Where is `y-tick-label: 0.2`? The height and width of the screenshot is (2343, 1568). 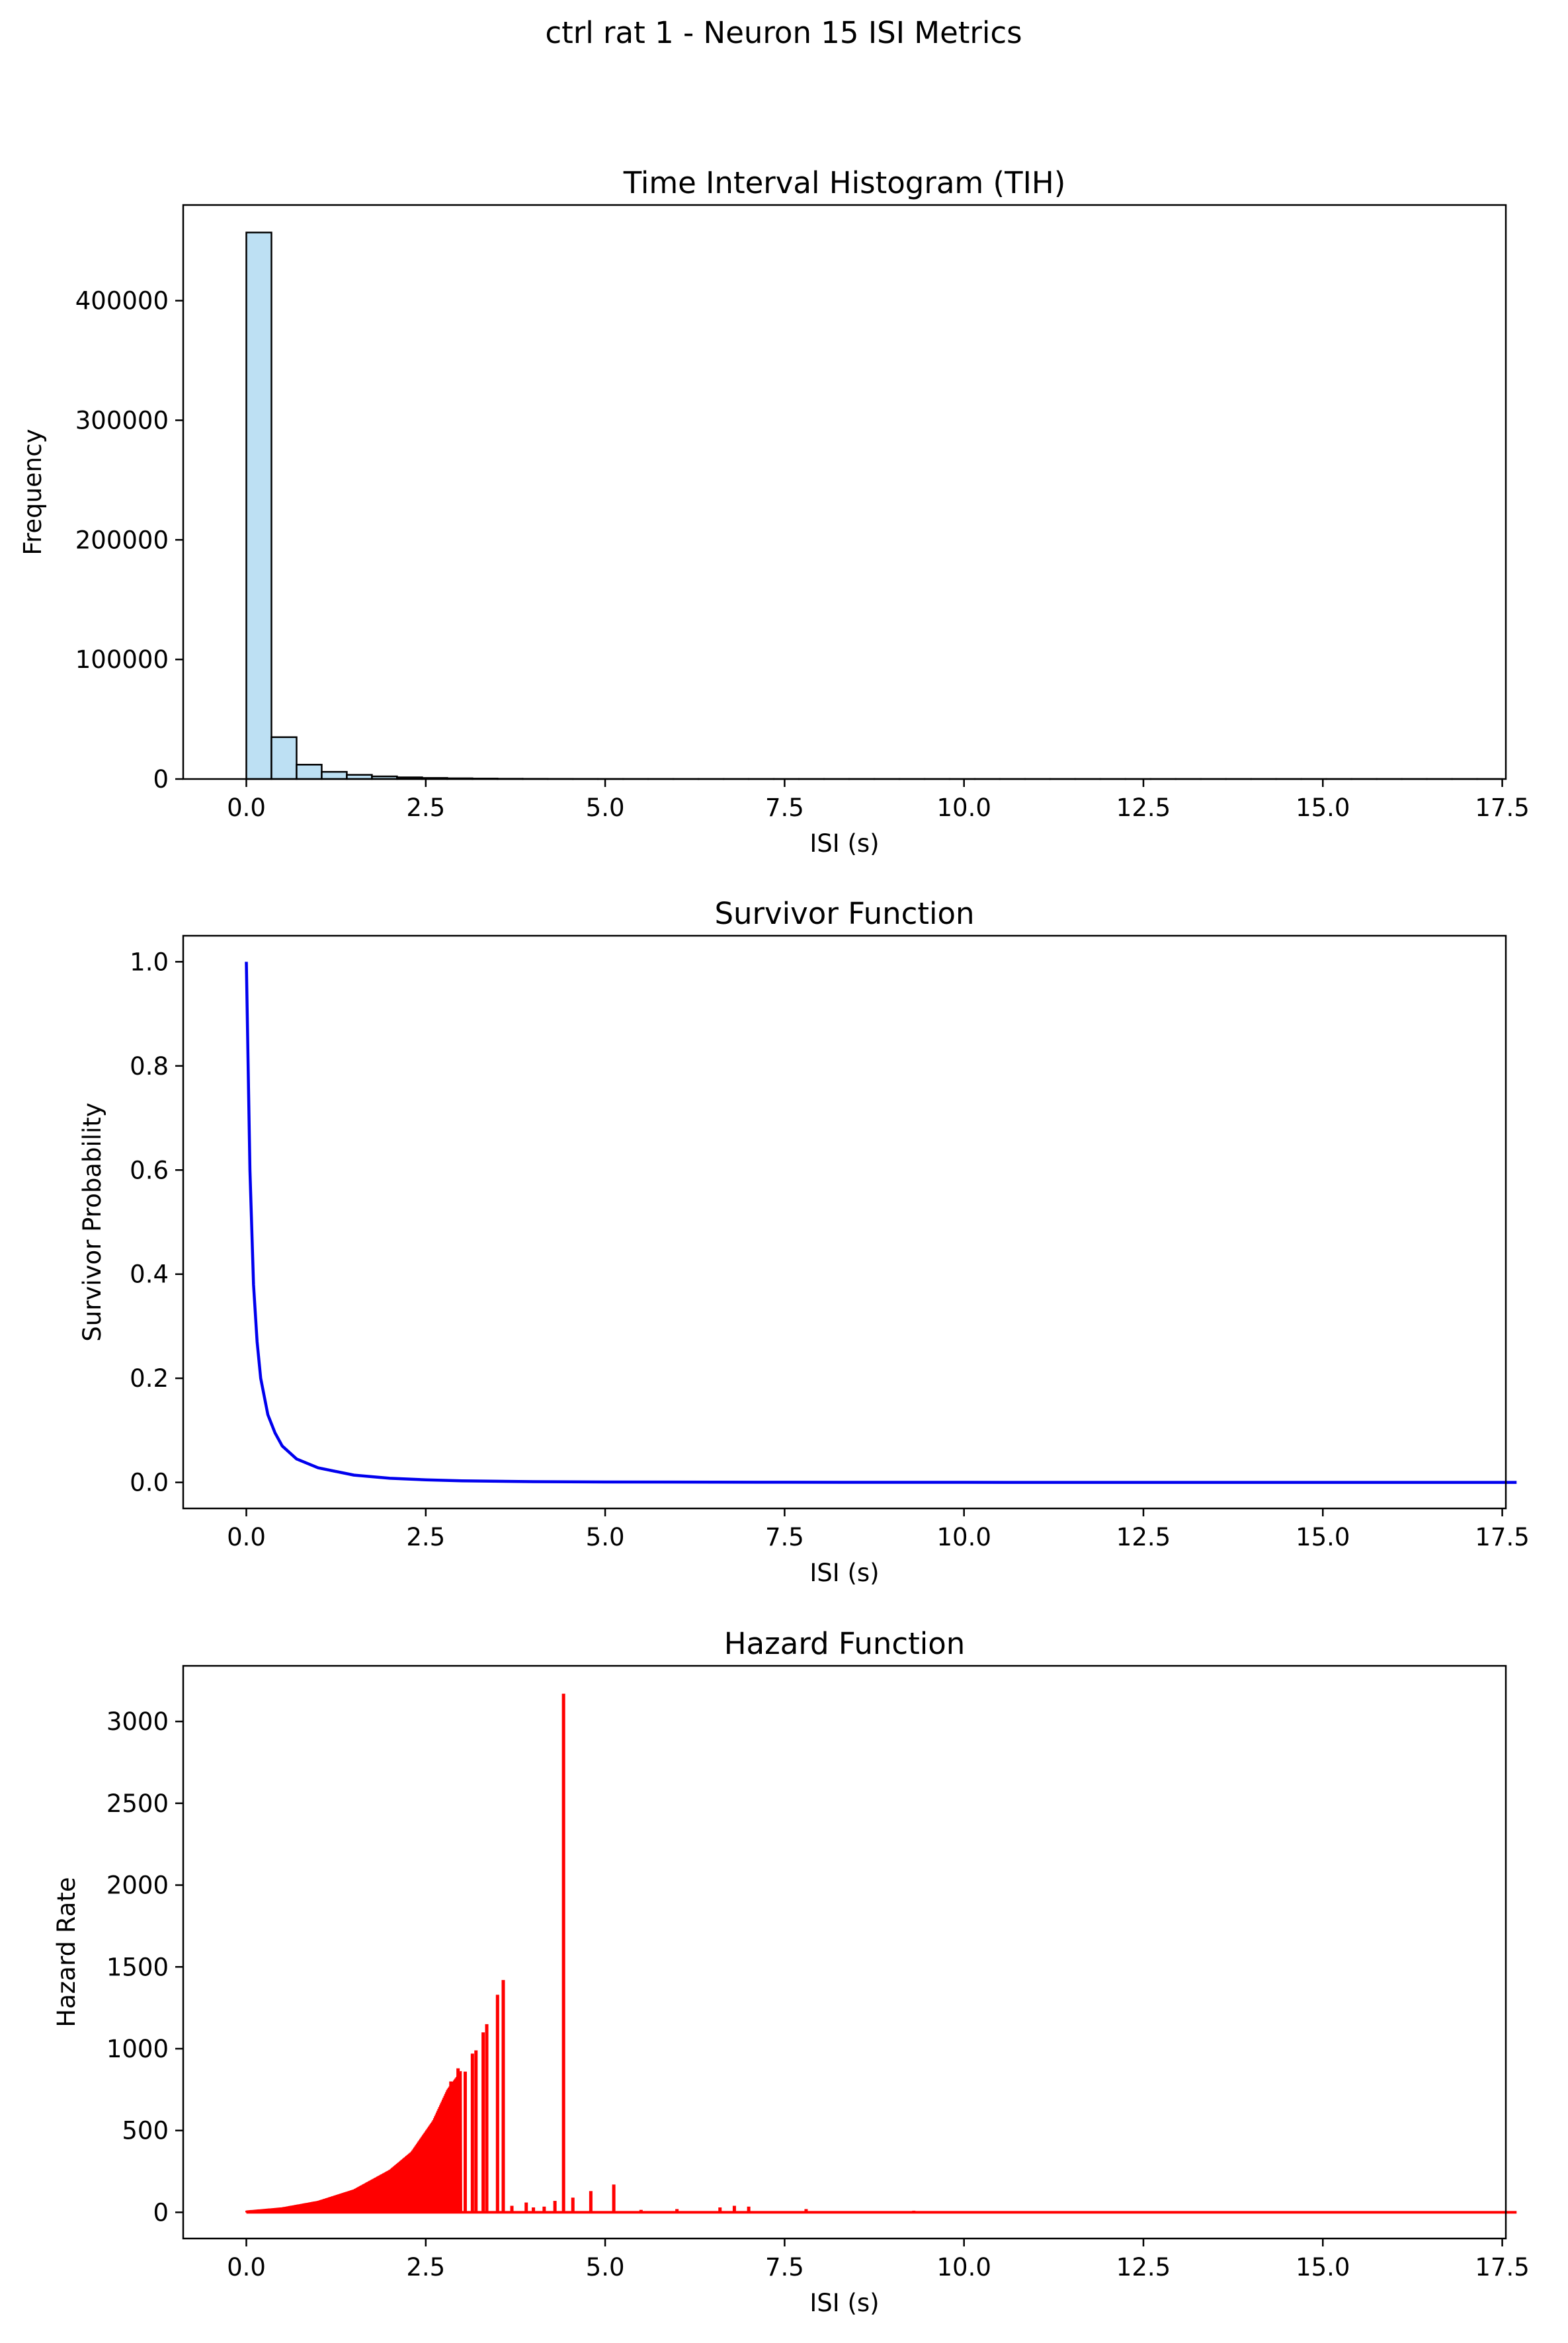 y-tick-label: 0.2 is located at coordinates (149, 1378).